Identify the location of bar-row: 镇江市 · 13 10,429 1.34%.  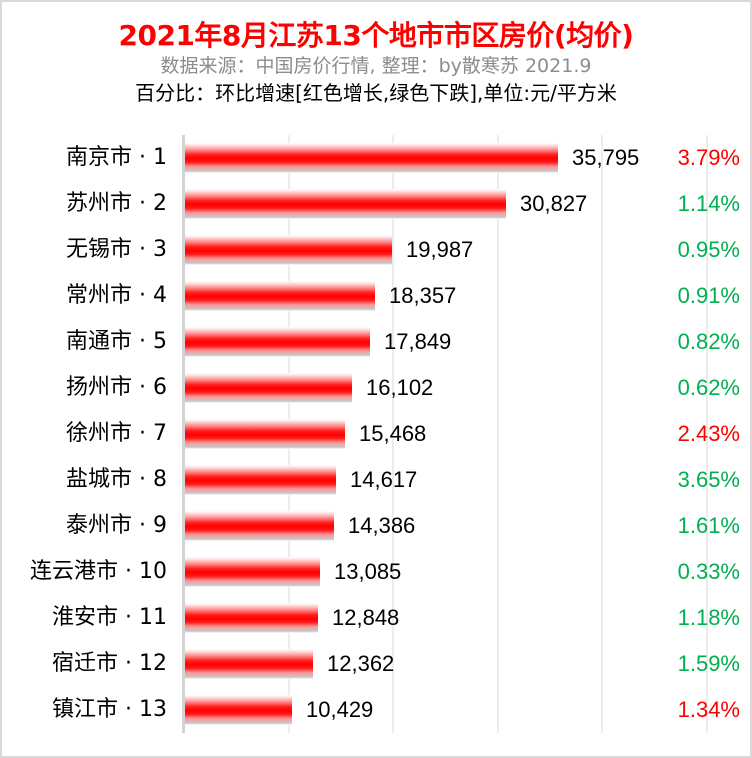
(376, 710).